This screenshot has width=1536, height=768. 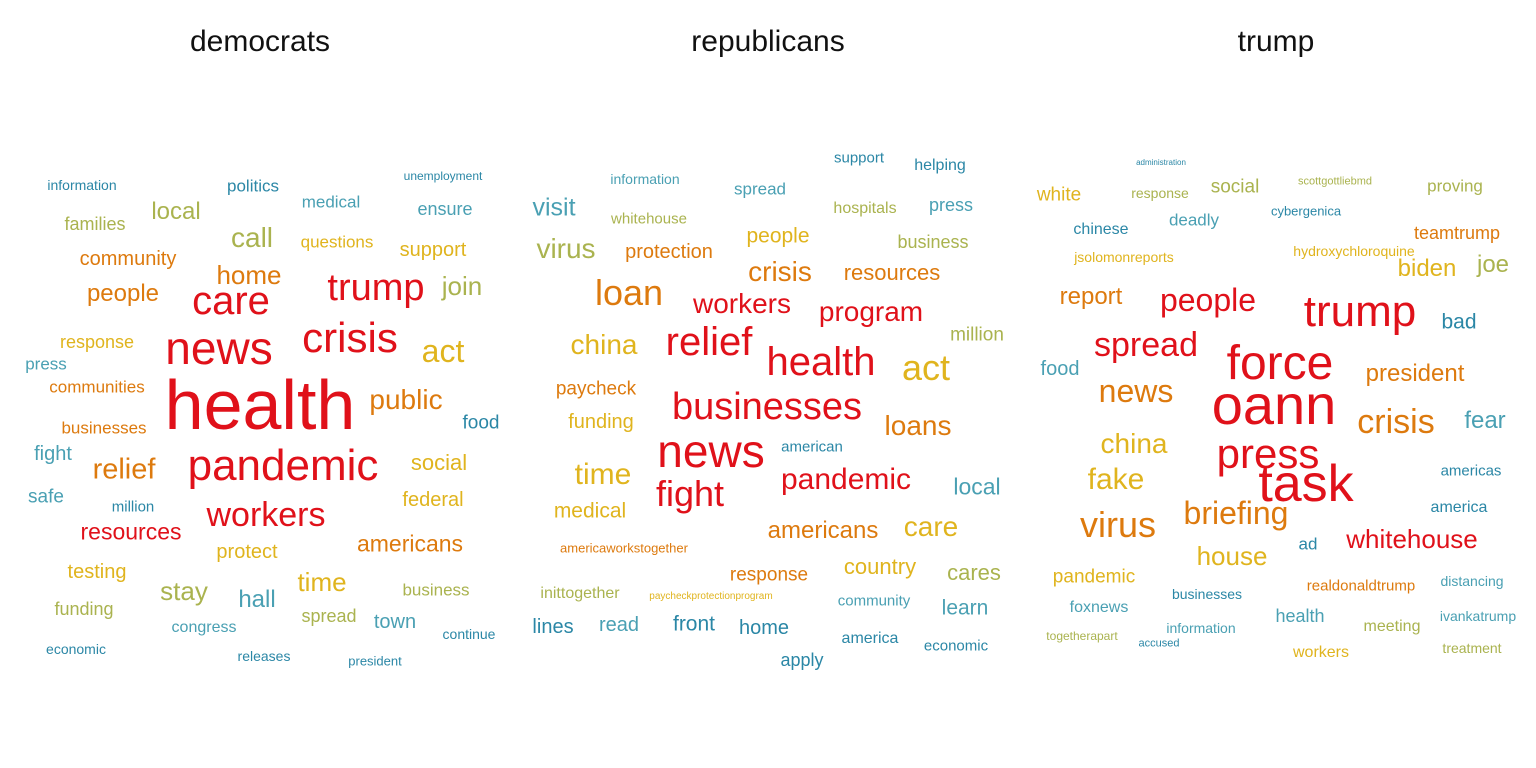 I want to click on word-cybergenica: cybergenica, so click(x=1306, y=211).